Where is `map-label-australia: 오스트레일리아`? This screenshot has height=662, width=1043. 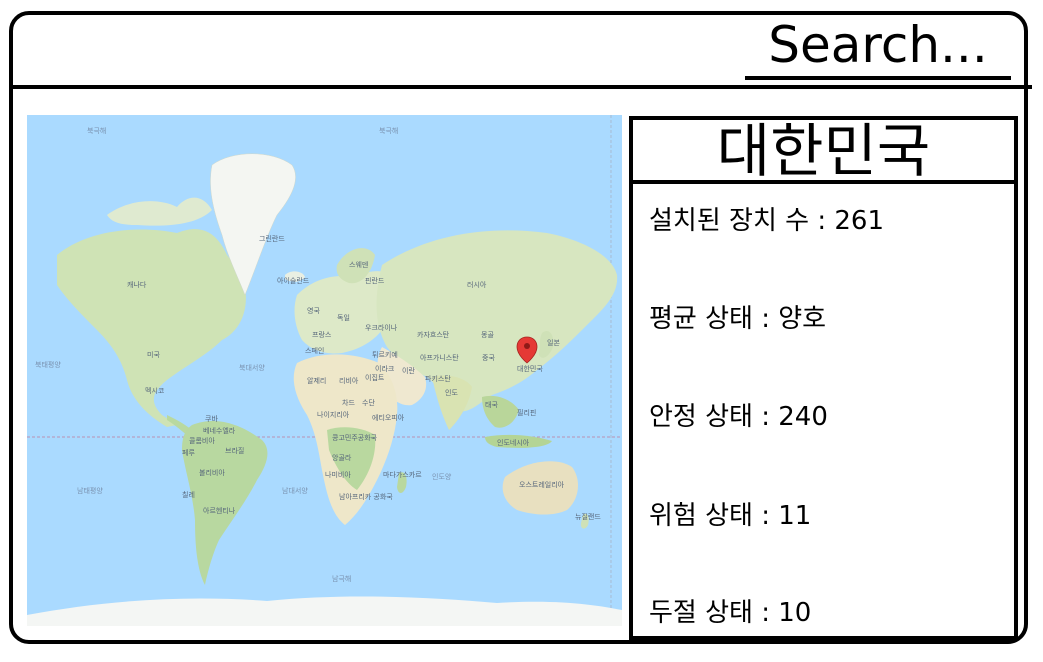
map-label-australia: 오스트레일리아 is located at coordinates (542, 484).